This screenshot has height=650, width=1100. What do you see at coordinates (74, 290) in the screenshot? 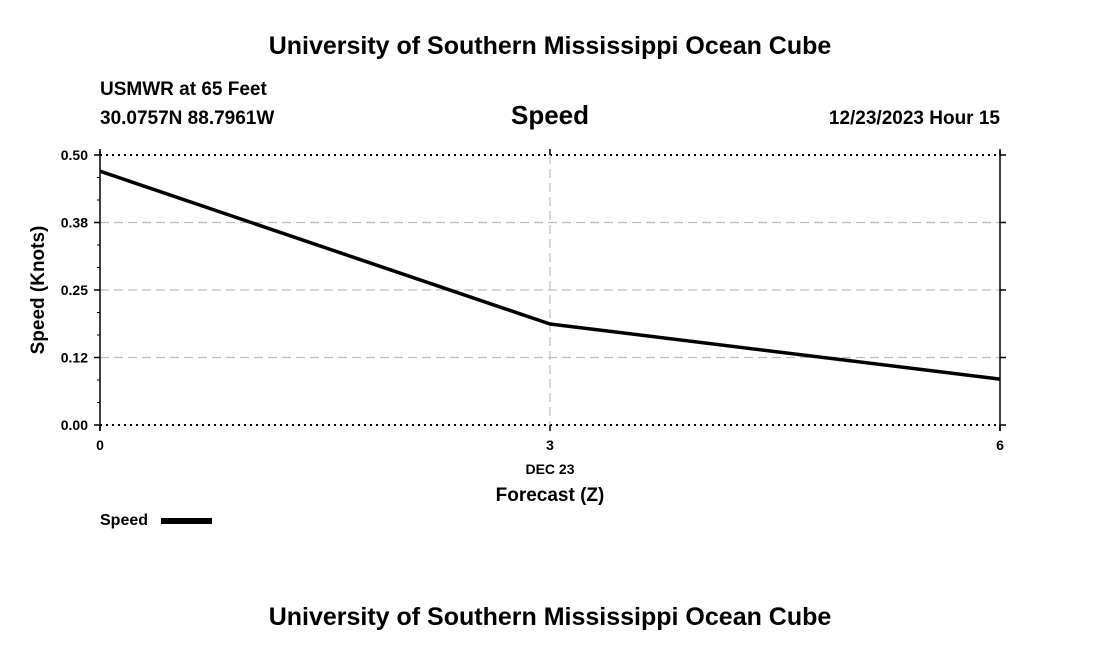
I see `y-tick-label: 0.25` at bounding box center [74, 290].